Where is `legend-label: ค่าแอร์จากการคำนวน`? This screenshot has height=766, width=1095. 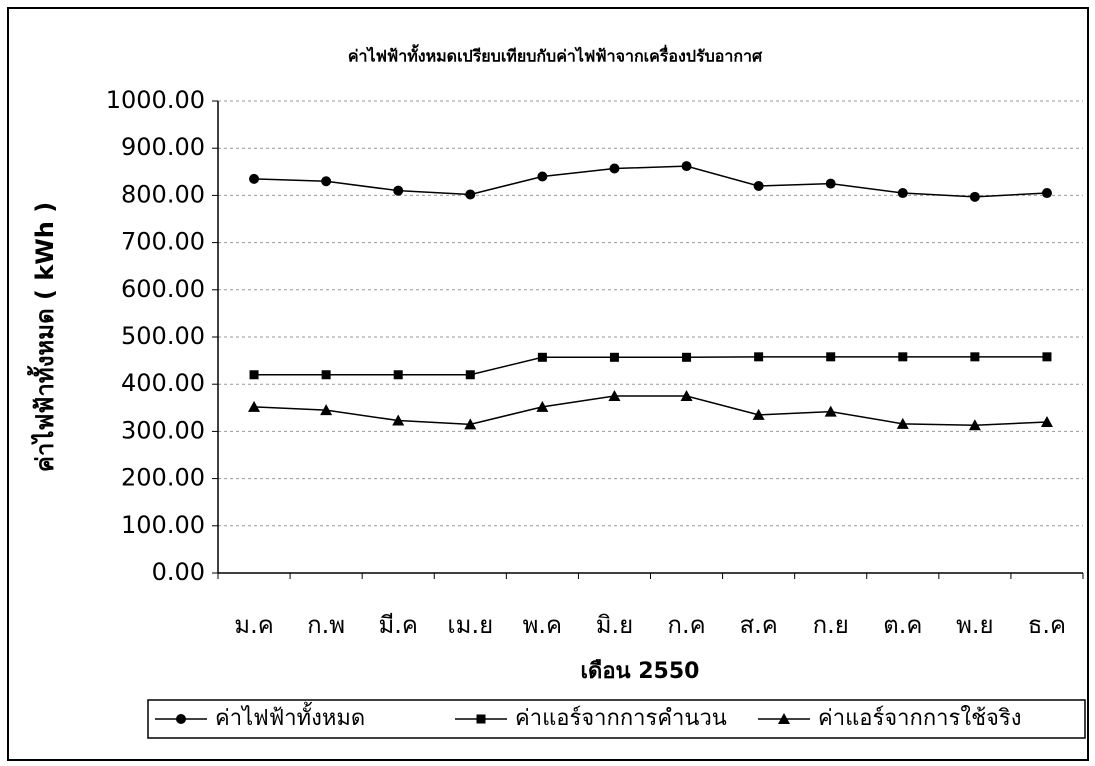
legend-label: ค่าแอร์จากการคำนวน is located at coordinates (621, 718).